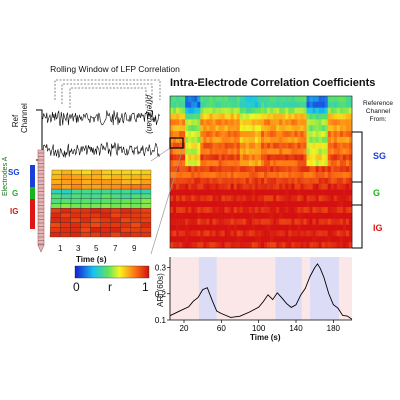 The image size is (400, 400). I want to click on electrode-probe, so click(41, 201).